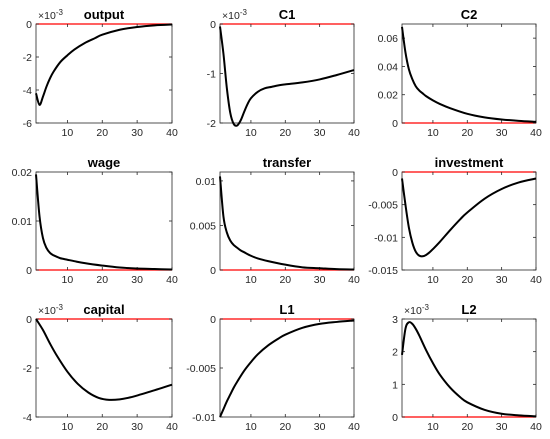 Image resolution: width=550 pixels, height=439 pixels. Describe the element at coordinates (395, 320) in the screenshot. I see `y-tick-label: 3` at that location.